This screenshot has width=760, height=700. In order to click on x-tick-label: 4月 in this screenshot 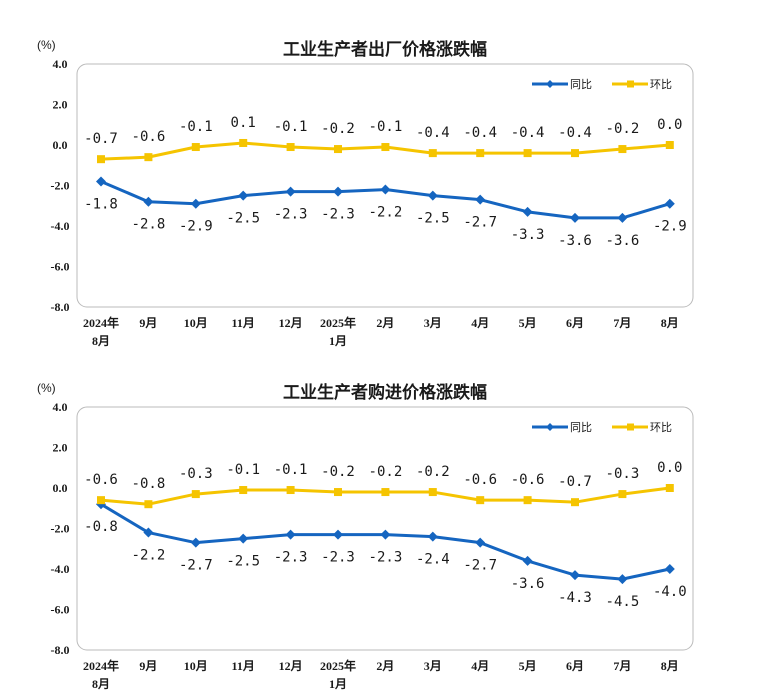, I will do `click(480, 666)`.